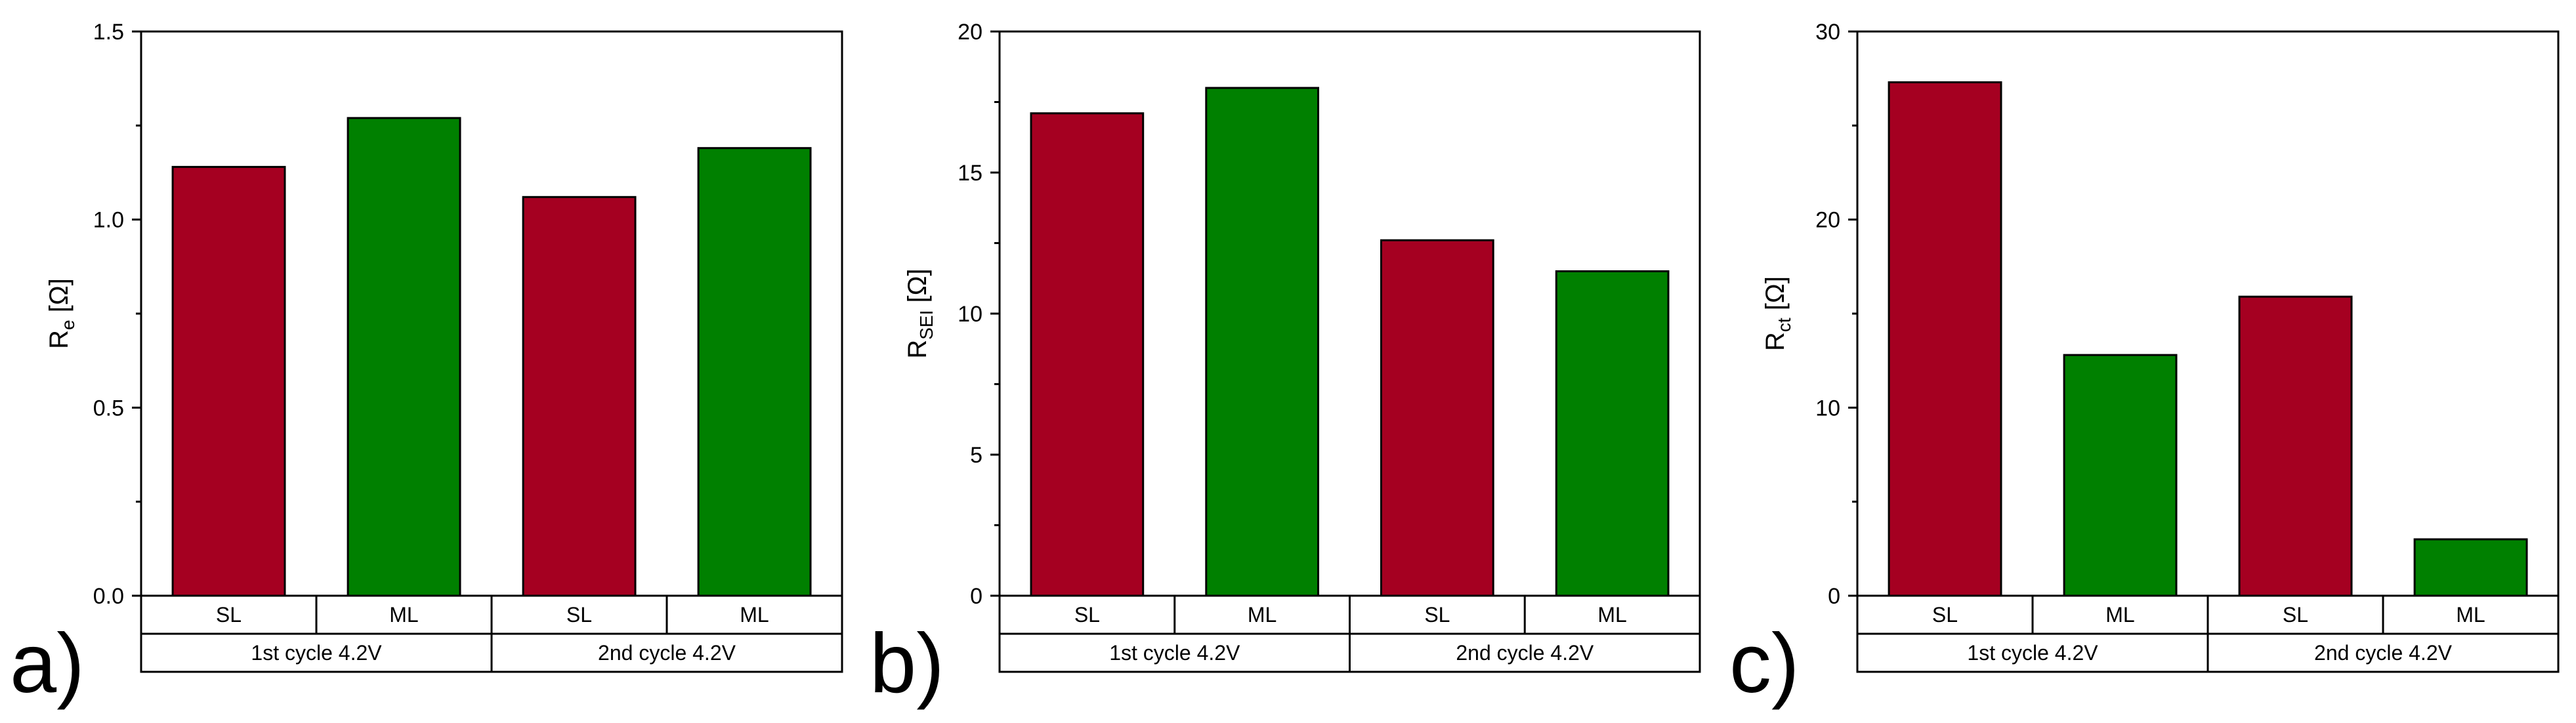  I want to click on y-axis-label: RSEI [Ω], so click(920, 313).